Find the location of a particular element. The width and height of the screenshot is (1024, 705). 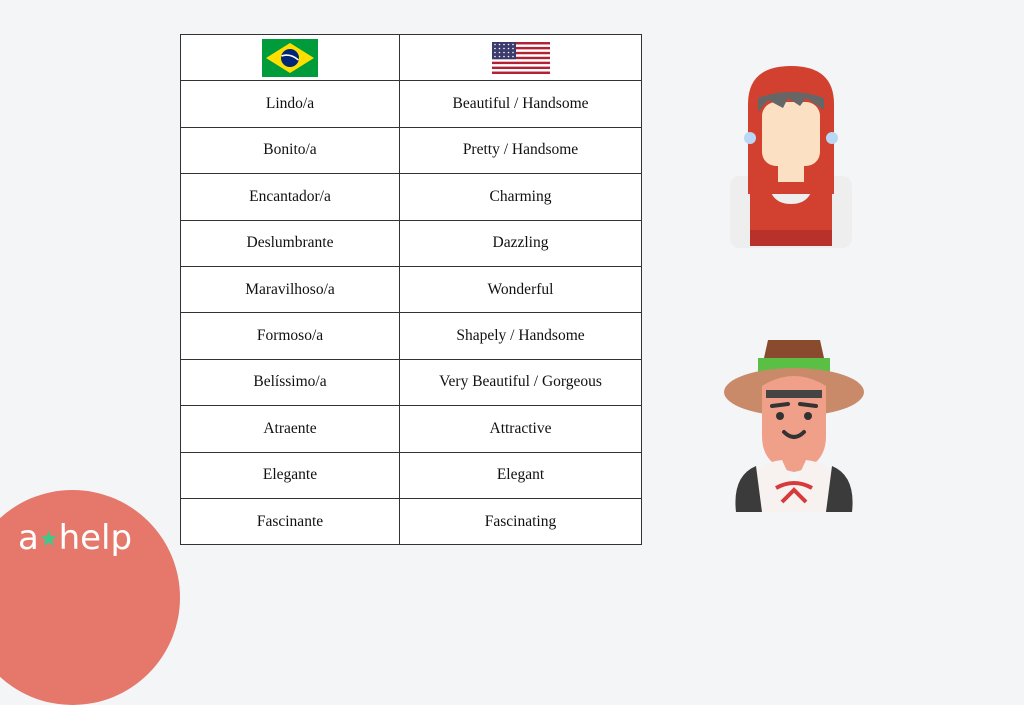

logo-text-a: a is located at coordinates (28, 538).